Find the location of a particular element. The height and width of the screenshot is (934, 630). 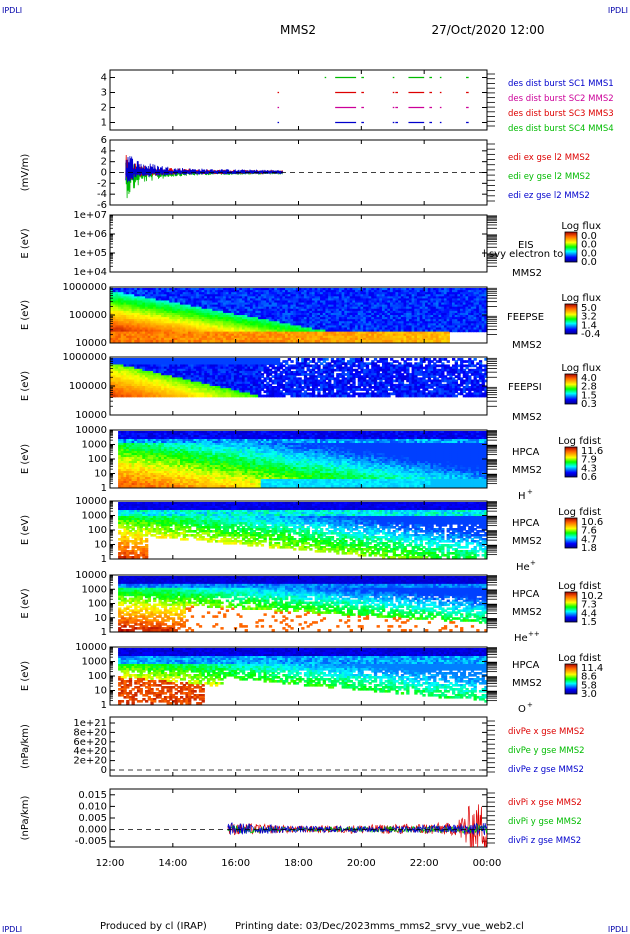

colorbar is located at coordinates (571, 247).